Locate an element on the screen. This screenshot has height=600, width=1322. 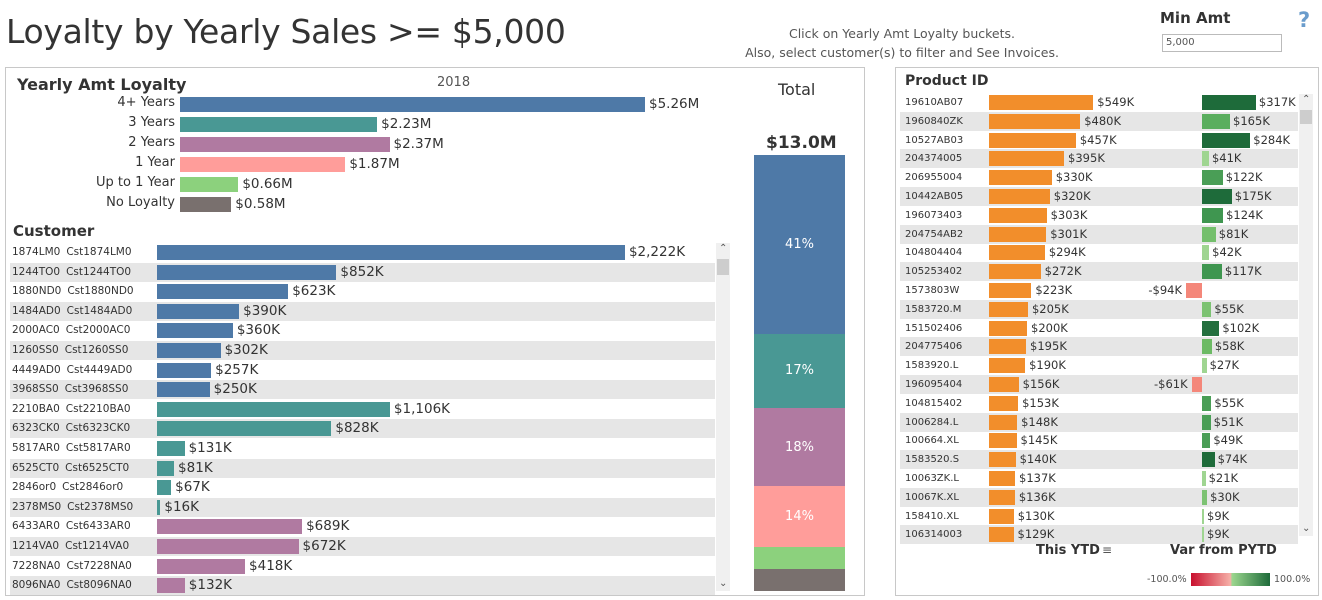
product-row: 10442AB05 $320K $175K is located at coordinates (1099, 196).